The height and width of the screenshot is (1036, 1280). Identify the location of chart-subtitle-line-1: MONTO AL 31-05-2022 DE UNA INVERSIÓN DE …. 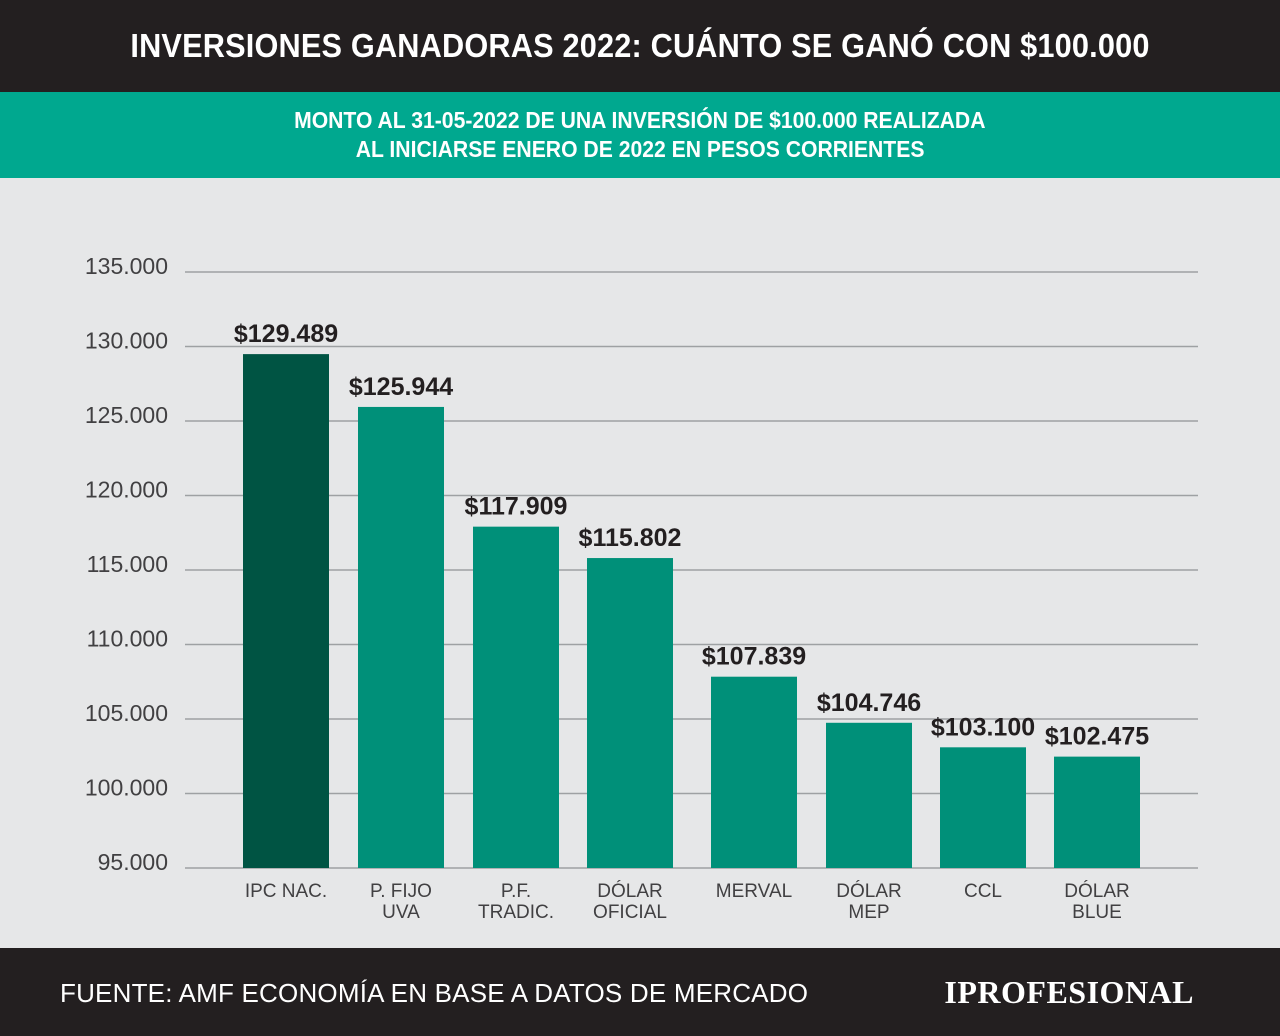
(640, 120).